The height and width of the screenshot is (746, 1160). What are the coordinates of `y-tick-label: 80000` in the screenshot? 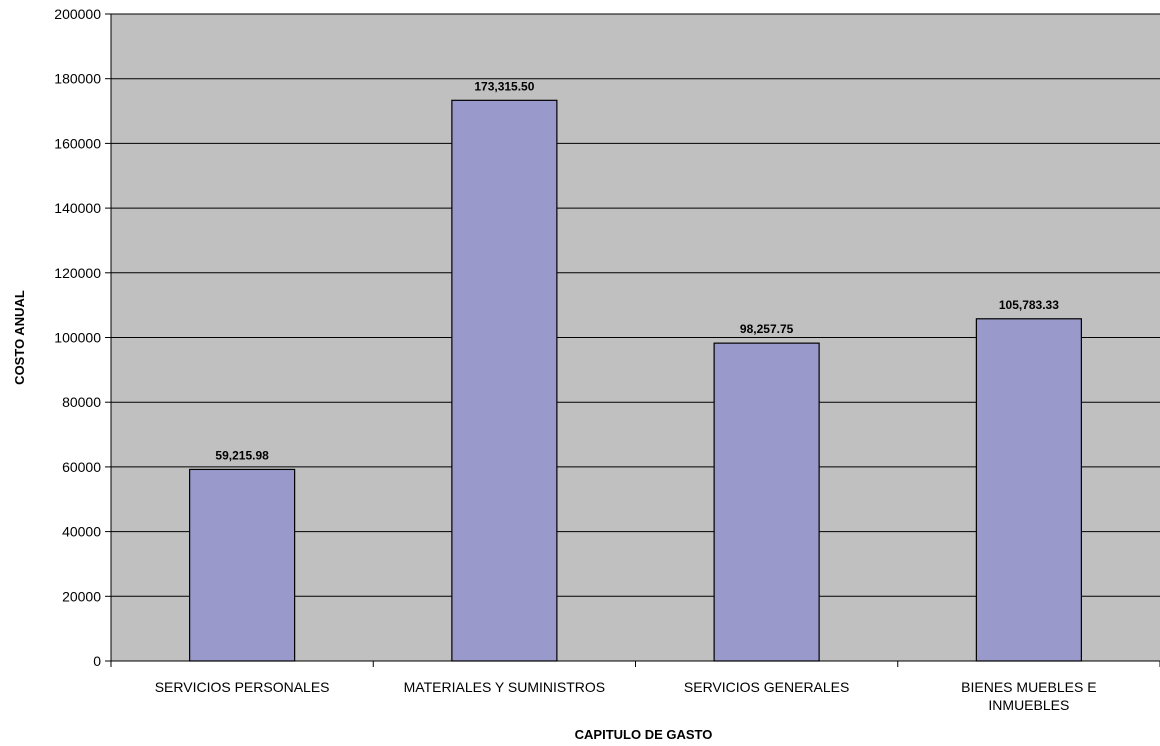 It's located at (81, 402).